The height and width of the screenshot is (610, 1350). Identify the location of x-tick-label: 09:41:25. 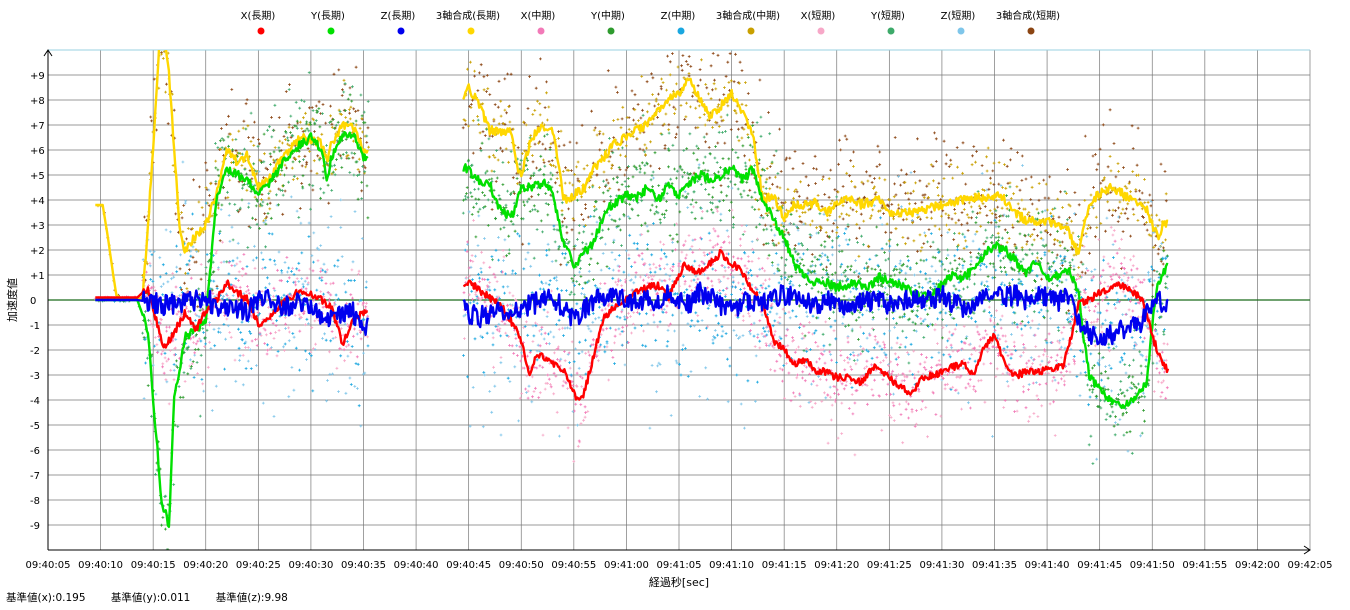
(889, 565).